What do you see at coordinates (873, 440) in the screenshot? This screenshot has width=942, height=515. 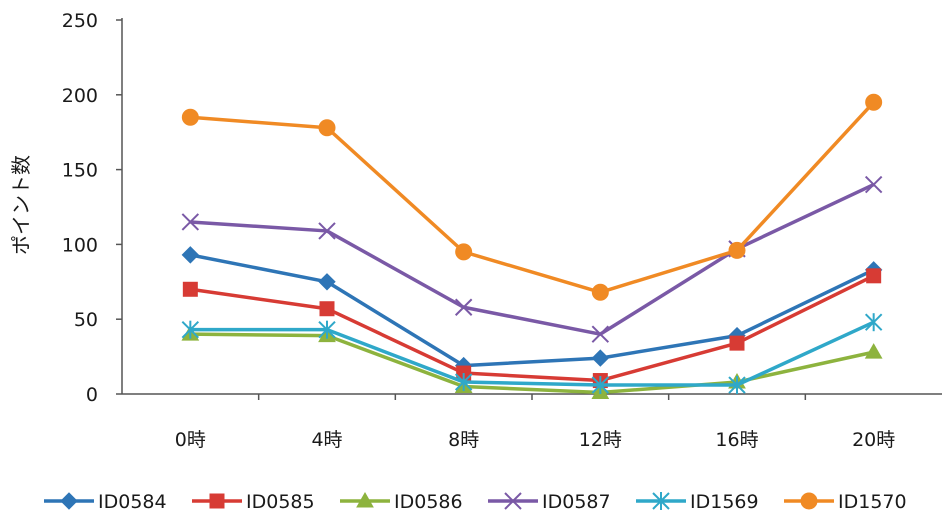 I see `x-tick-label: 20時` at bounding box center [873, 440].